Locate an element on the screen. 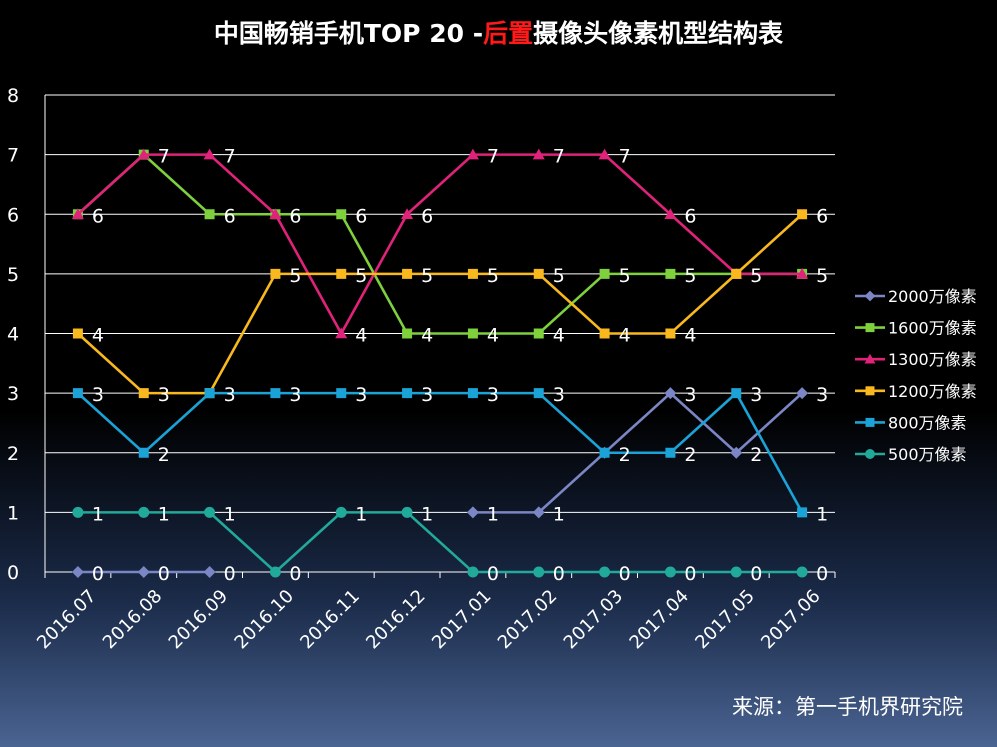 The image size is (997, 747). x-tick-label: 2017.05 is located at coordinates (724, 619).